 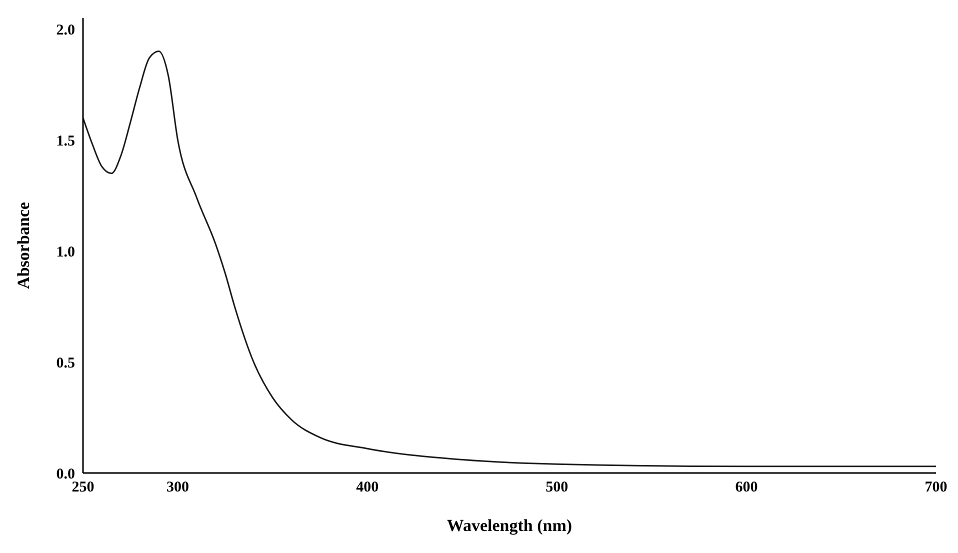 What do you see at coordinates (367, 488) in the screenshot?
I see `x-tick-label: 400` at bounding box center [367, 488].